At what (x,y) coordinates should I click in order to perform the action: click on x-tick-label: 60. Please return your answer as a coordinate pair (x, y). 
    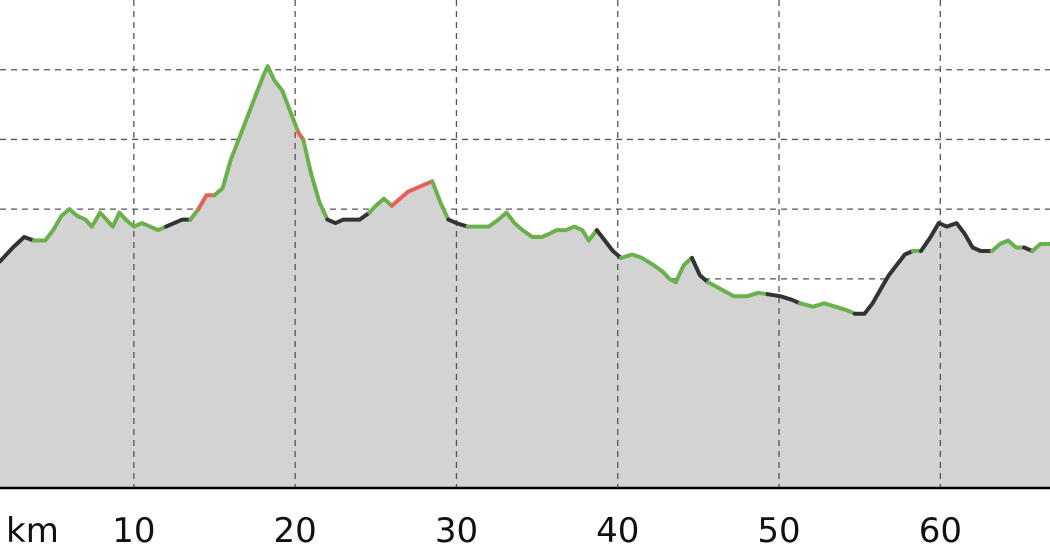
    Looking at the image, I should click on (940, 531).